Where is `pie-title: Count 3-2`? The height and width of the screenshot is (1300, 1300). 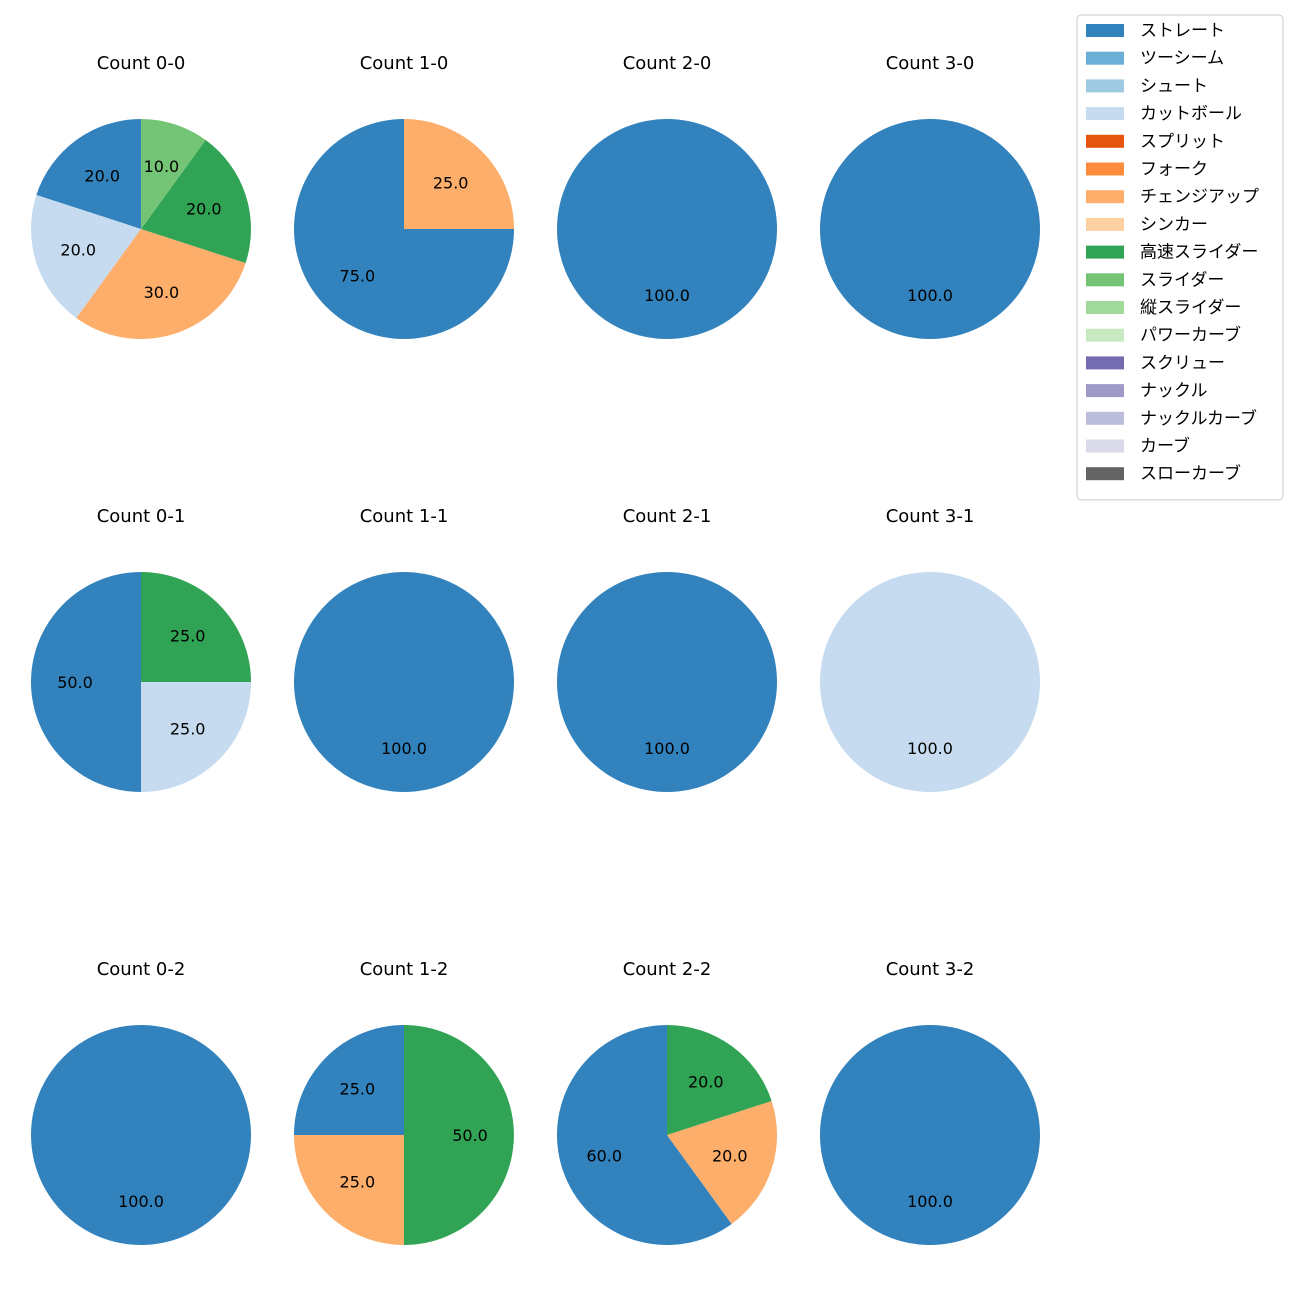 pie-title: Count 3-2 is located at coordinates (930, 969).